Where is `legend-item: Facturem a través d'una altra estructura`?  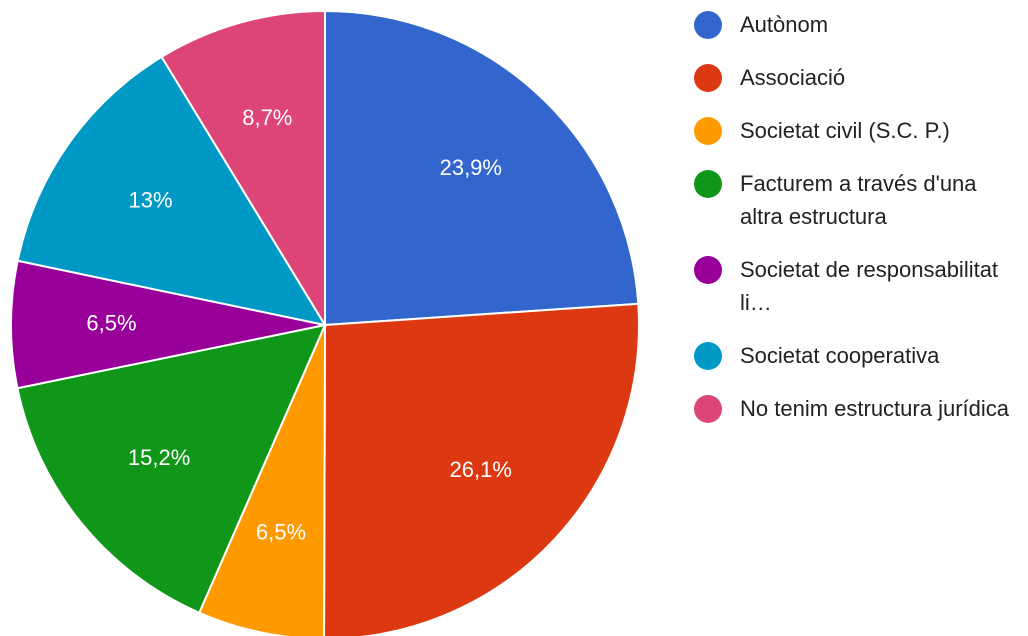
legend-item: Facturem a través d'una altra estructura is located at coordinates (859, 200).